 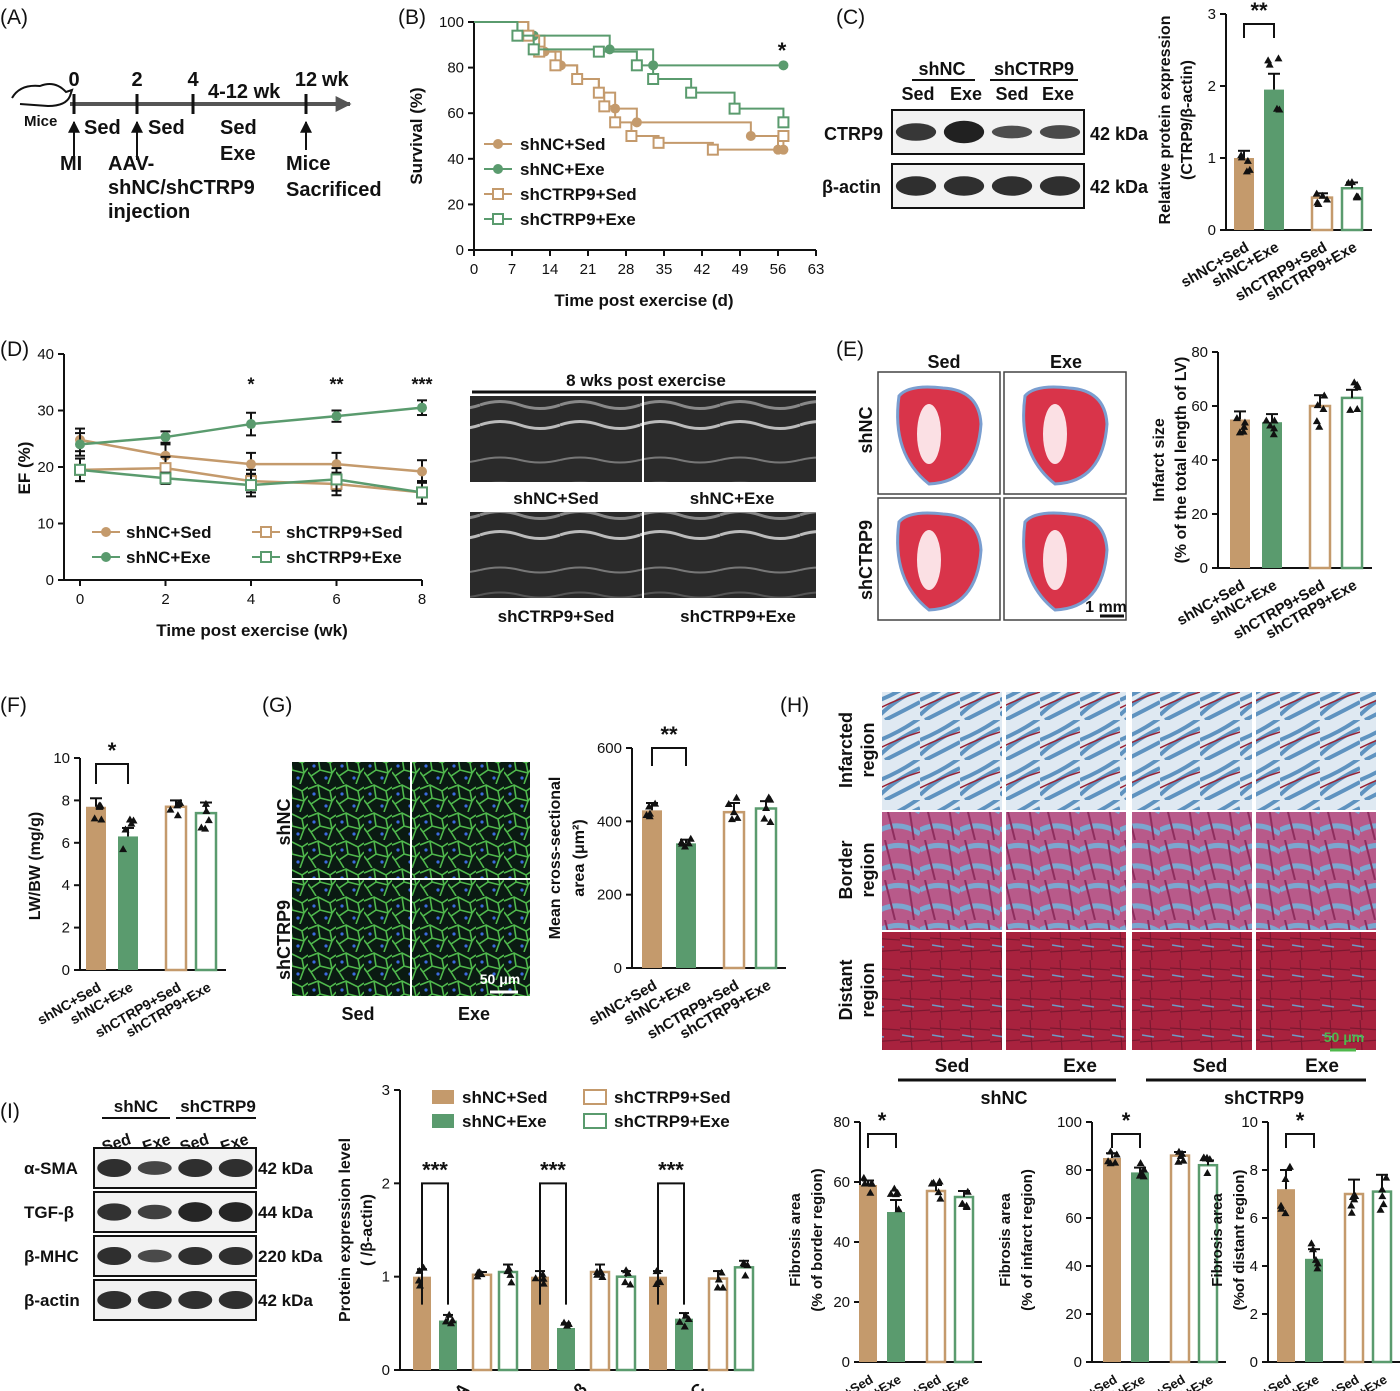 What do you see at coordinates (1058, 94) in the screenshot?
I see `blot-lane-label: Exe` at bounding box center [1058, 94].